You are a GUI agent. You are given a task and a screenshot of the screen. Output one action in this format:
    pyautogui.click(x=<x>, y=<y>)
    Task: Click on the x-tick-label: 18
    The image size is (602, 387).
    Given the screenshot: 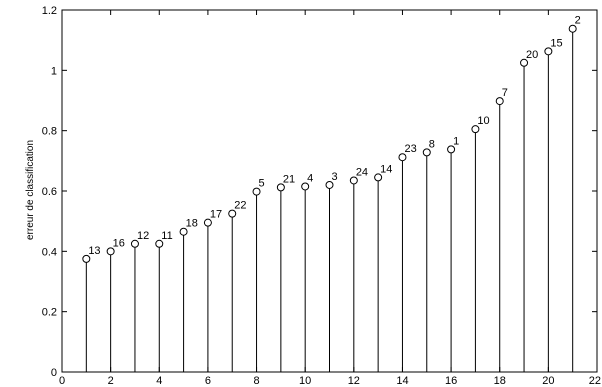 What is the action you would take?
    pyautogui.click(x=500, y=381)
    